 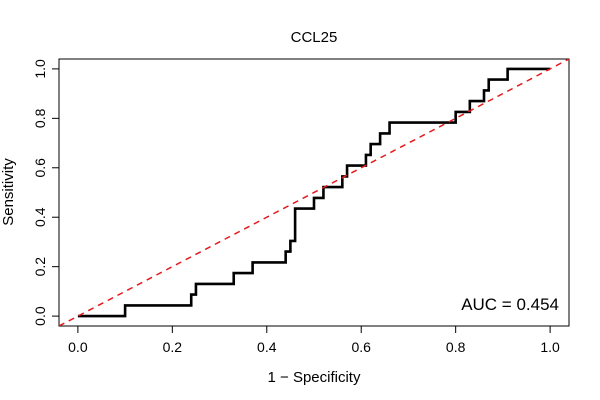 What do you see at coordinates (267, 347) in the screenshot?
I see `x-tick-label: 0.4` at bounding box center [267, 347].